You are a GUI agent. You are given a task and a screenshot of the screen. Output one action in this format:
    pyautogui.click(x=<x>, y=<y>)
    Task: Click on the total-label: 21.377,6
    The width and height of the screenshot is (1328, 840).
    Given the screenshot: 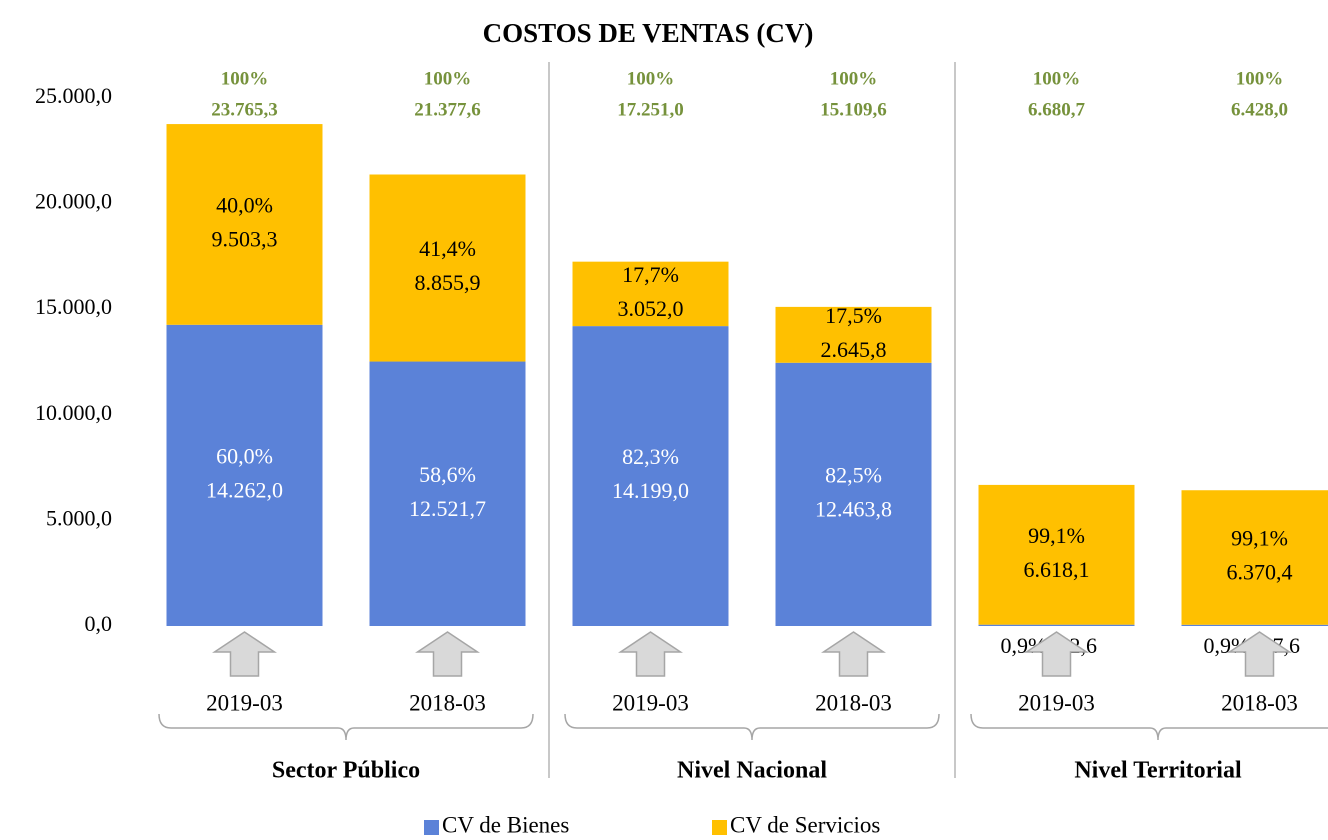 What is the action you would take?
    pyautogui.click(x=447, y=109)
    